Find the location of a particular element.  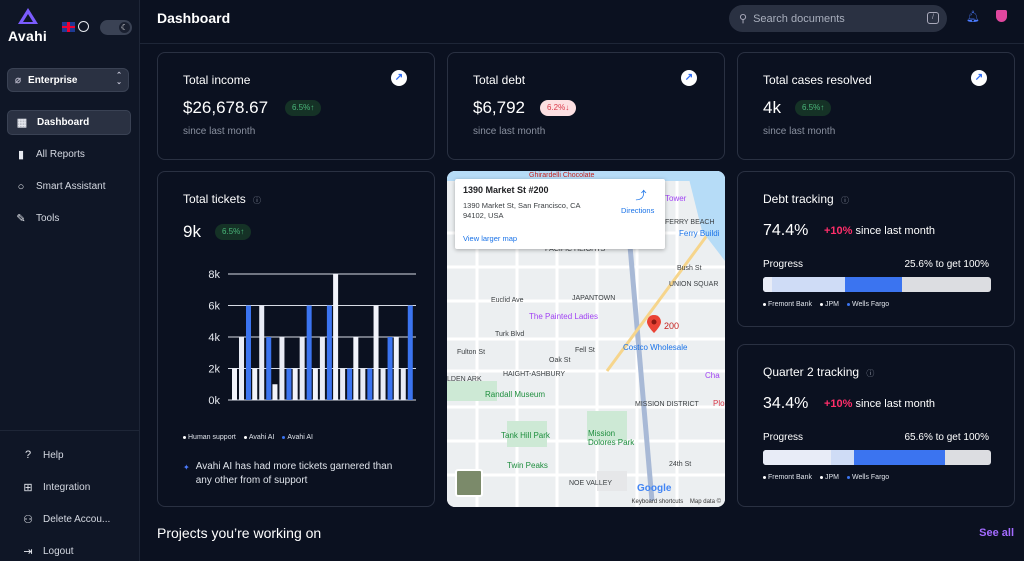

y-tick-label: 2k is located at coordinates (214, 370).